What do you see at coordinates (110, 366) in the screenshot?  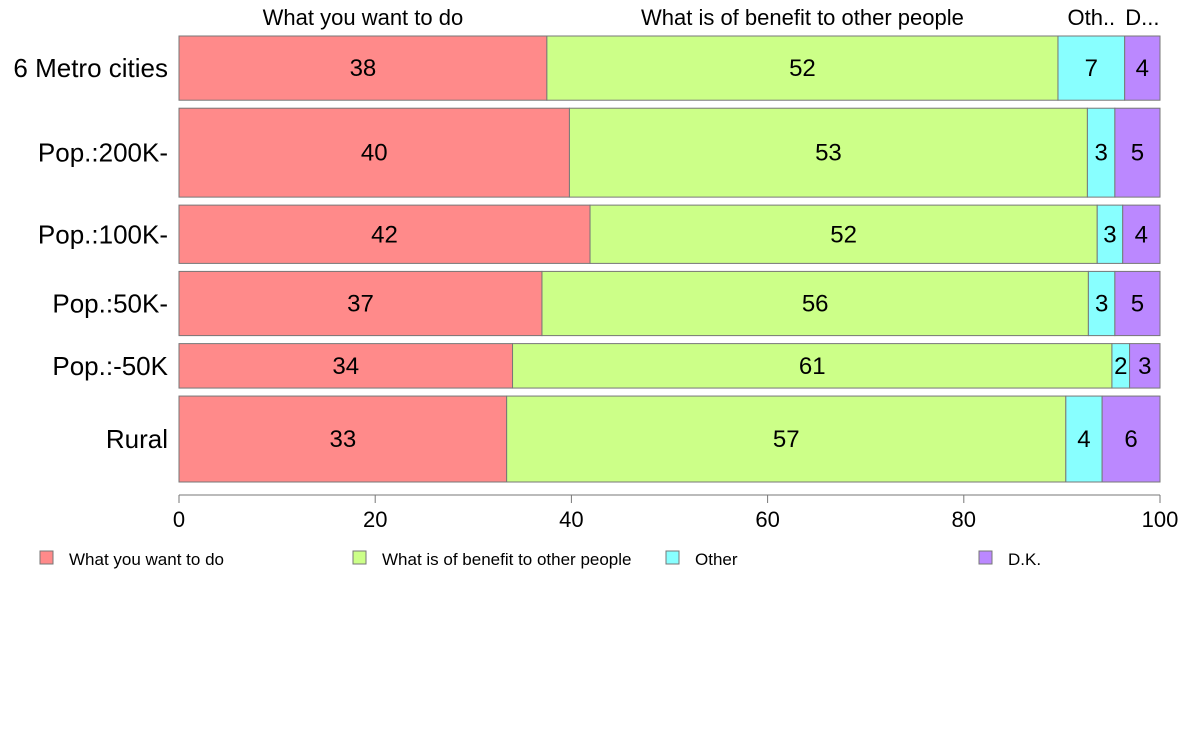 I see `category-label: Pop.:-50K` at bounding box center [110, 366].